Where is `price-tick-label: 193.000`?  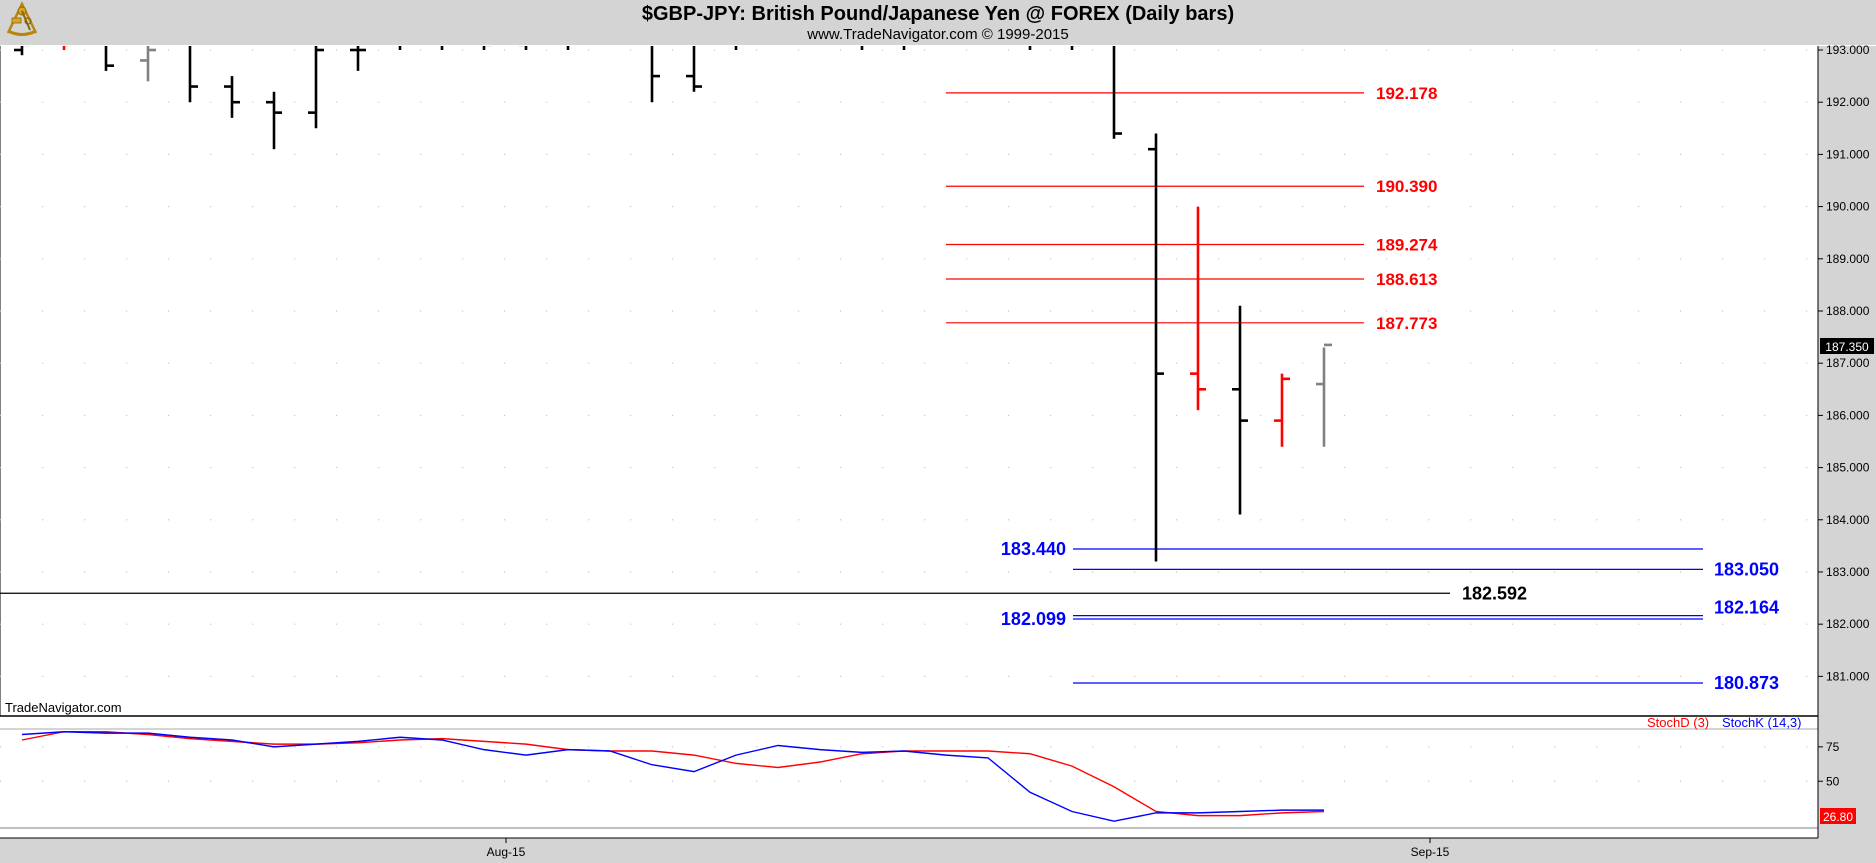 price-tick-label: 193.000 is located at coordinates (1848, 50).